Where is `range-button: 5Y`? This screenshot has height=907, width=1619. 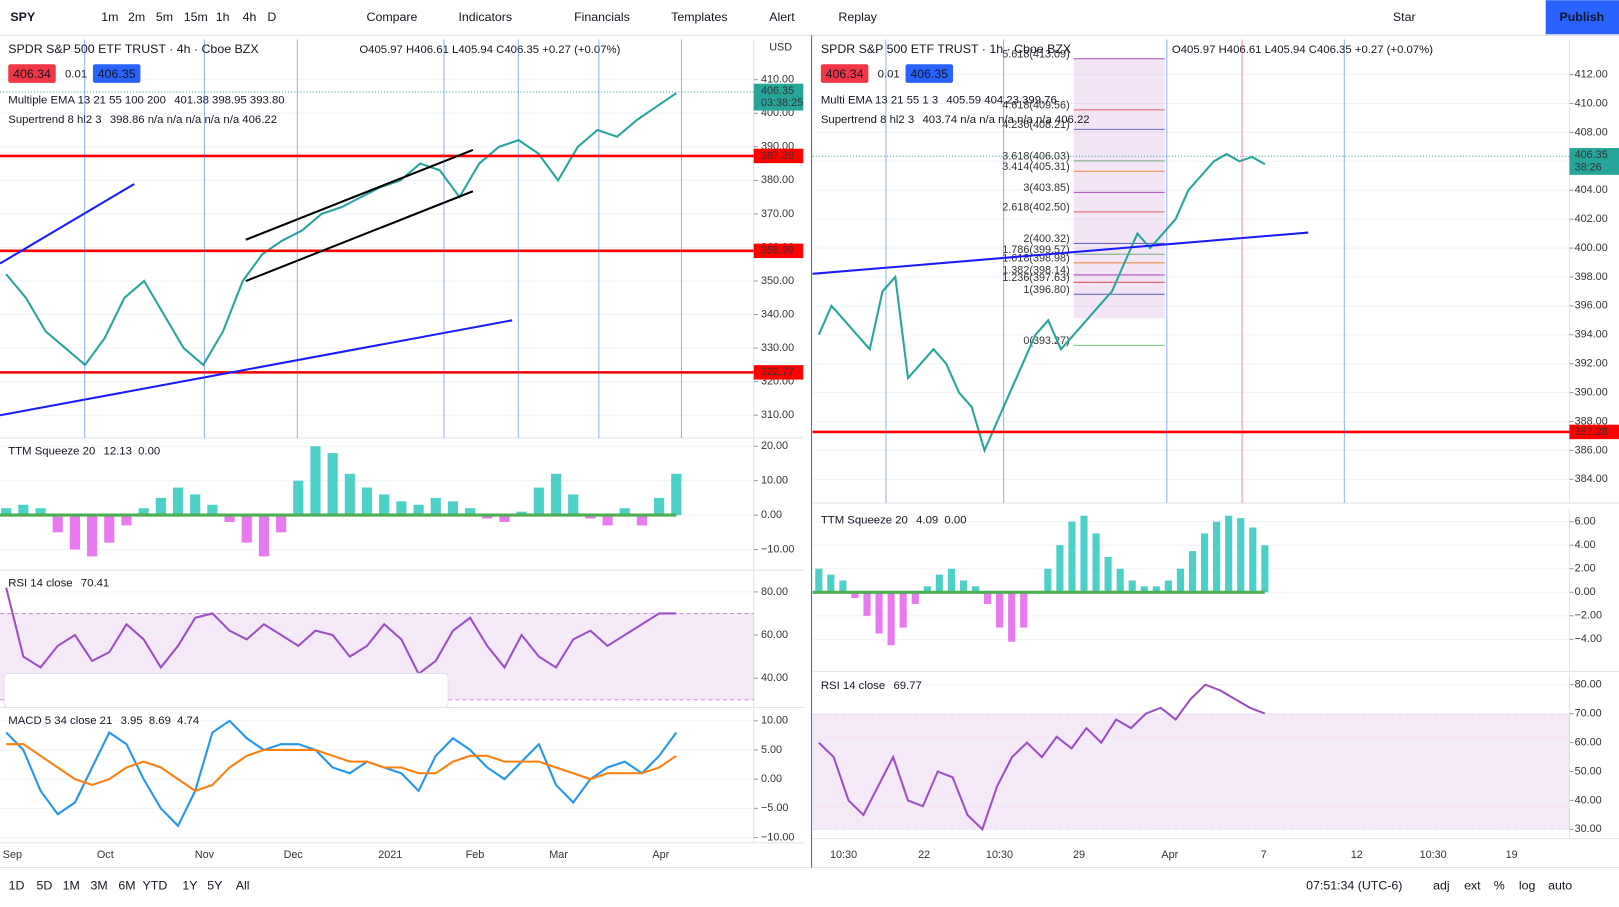 range-button: 5Y is located at coordinates (214, 885).